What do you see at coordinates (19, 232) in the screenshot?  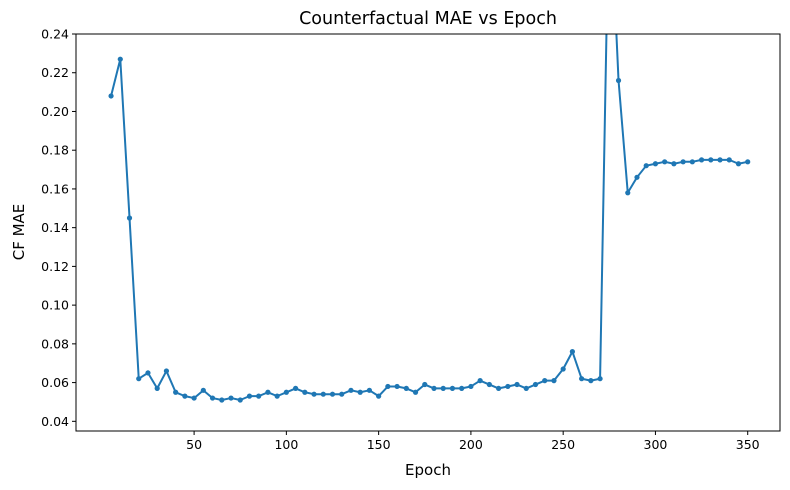 I see `y-axis-label: CF MAE` at bounding box center [19, 232].